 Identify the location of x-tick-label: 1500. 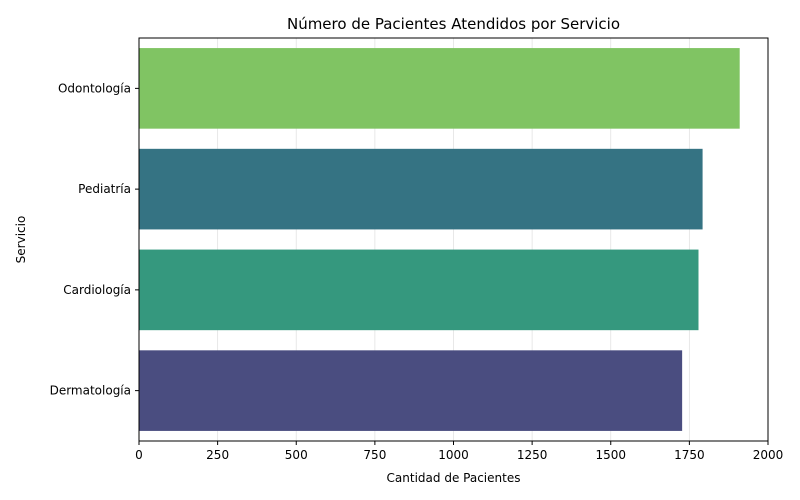
(610, 455).